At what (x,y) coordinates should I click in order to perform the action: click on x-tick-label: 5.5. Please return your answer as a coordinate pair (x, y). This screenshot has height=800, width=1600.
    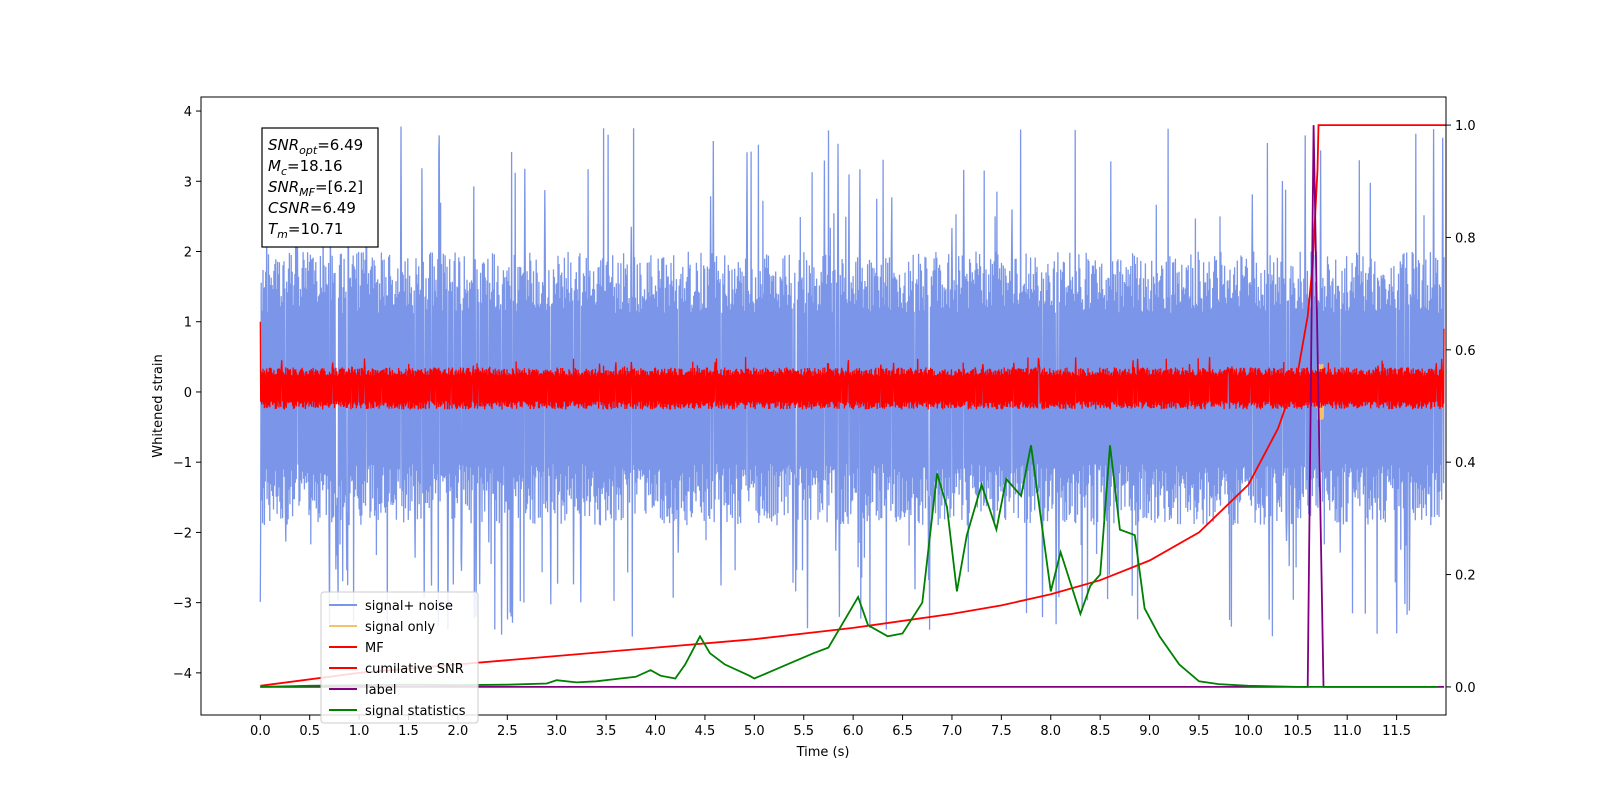
    Looking at the image, I should click on (803, 731).